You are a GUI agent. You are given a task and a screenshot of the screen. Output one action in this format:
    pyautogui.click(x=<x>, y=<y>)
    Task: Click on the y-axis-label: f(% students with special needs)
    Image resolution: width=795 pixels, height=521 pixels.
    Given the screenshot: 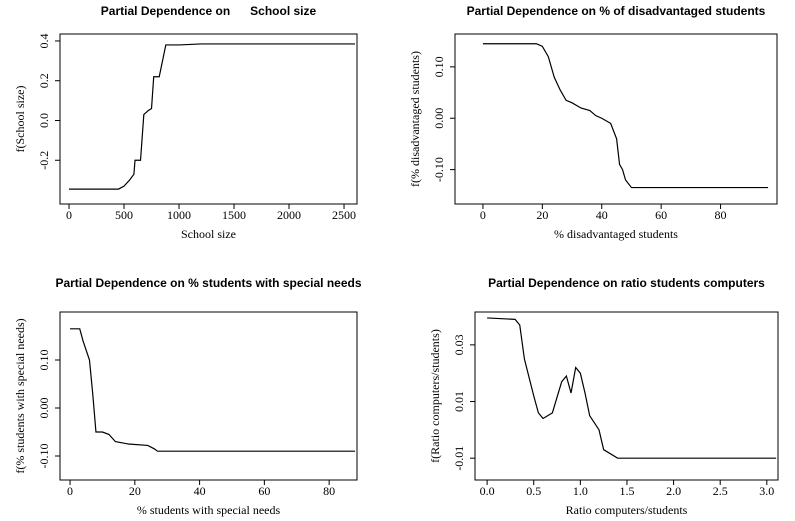 What is the action you would take?
    pyautogui.click(x=20, y=395)
    